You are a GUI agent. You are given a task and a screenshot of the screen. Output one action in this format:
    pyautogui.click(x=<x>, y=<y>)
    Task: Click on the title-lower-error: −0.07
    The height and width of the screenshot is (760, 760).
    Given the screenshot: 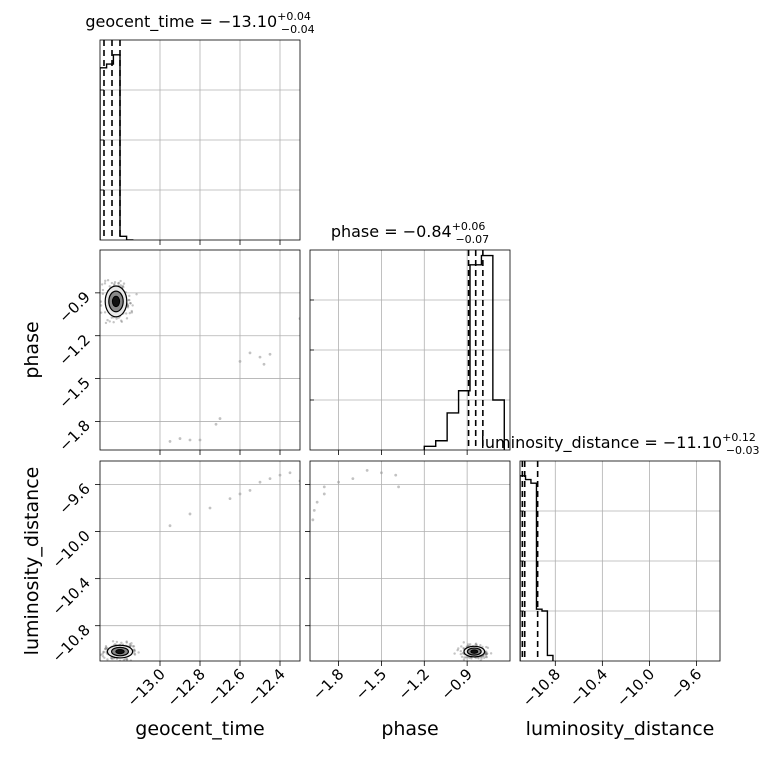 What is the action you would take?
    pyautogui.click(x=472, y=239)
    